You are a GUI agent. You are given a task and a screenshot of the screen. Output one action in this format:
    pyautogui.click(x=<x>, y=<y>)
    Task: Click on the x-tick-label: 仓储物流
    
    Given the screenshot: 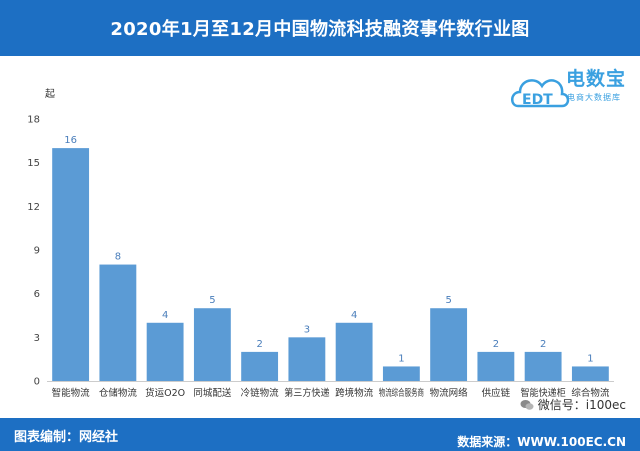 What is the action you would take?
    pyautogui.click(x=118, y=393)
    